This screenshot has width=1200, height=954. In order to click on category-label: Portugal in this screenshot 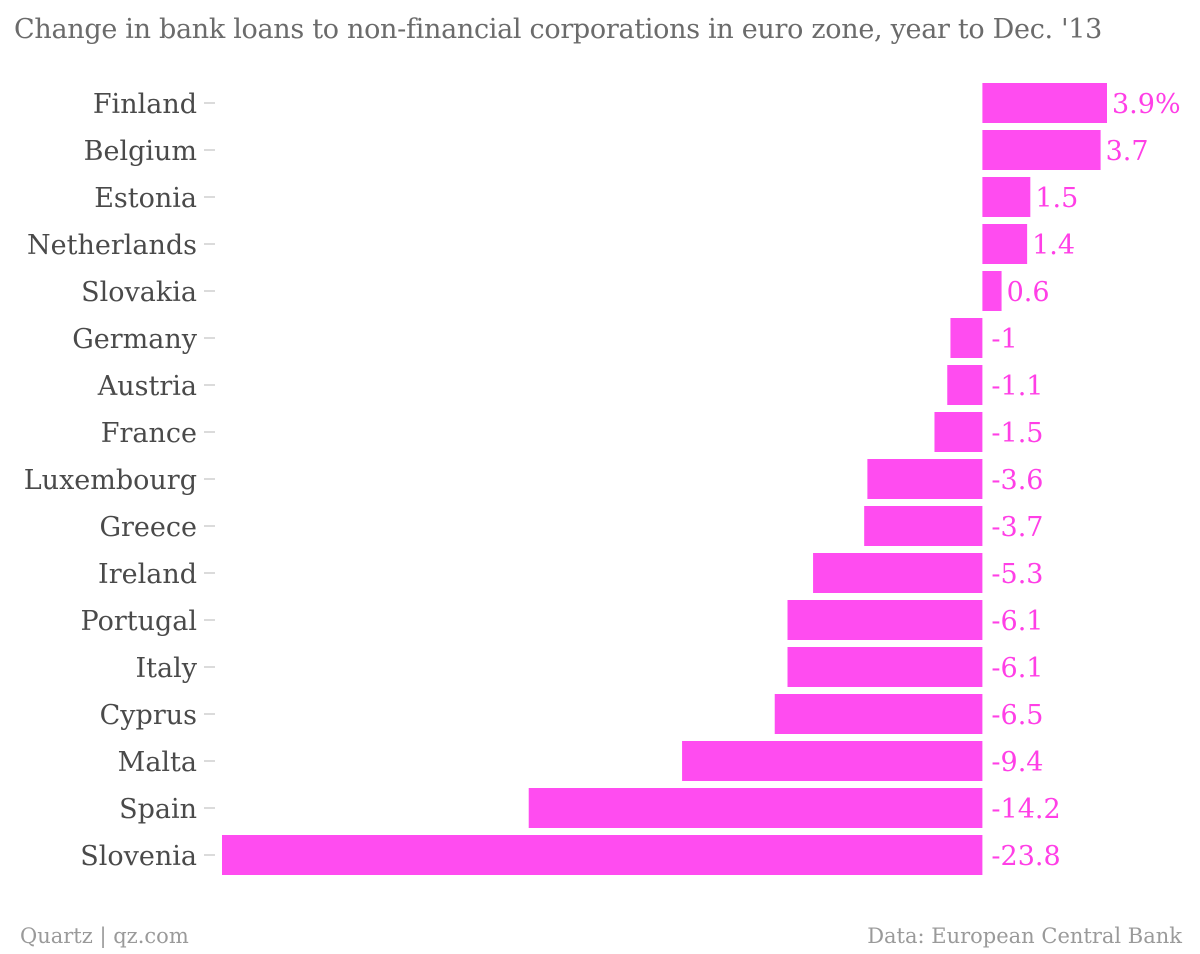, I will do `click(139, 621)`.